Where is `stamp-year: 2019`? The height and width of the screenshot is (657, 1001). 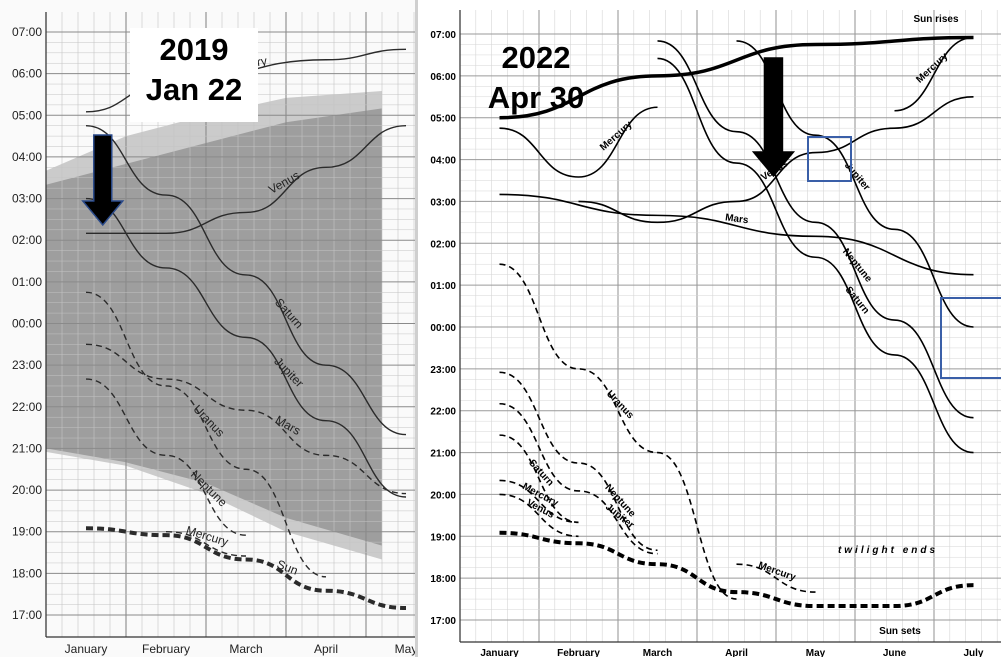
stamp-year: 2019 is located at coordinates (194, 49).